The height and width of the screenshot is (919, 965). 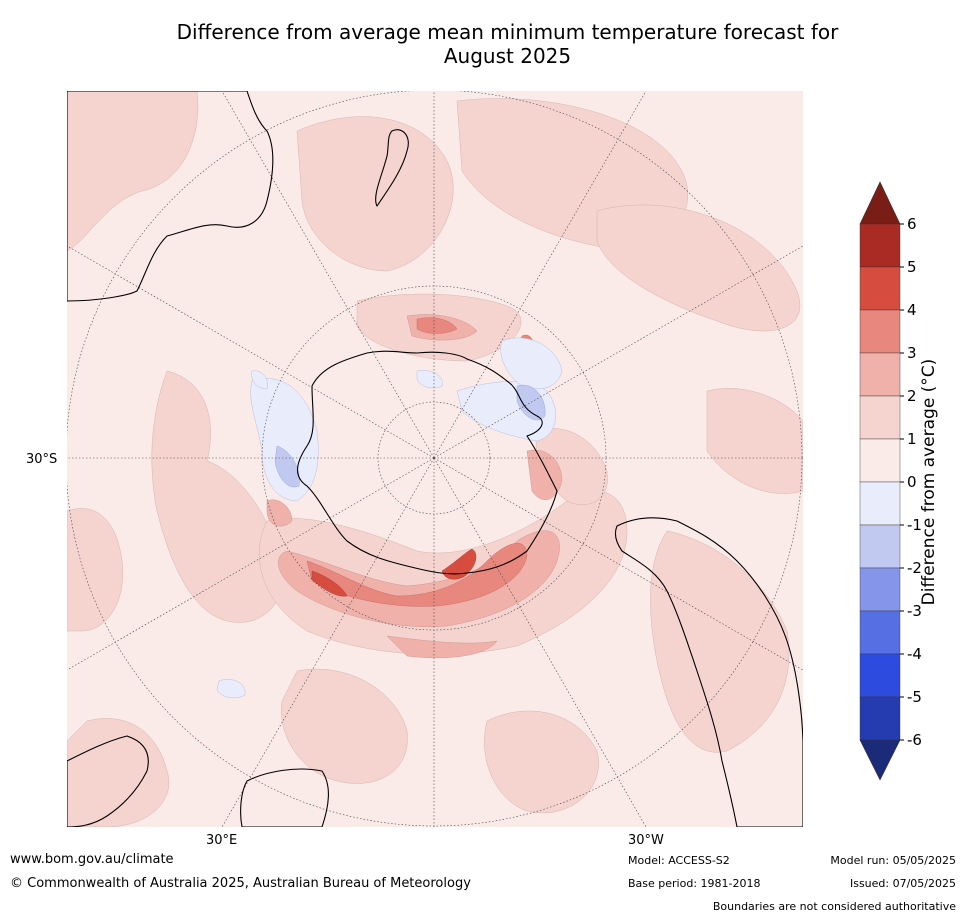 I want to click on australia-coast, so click(x=170, y=196).